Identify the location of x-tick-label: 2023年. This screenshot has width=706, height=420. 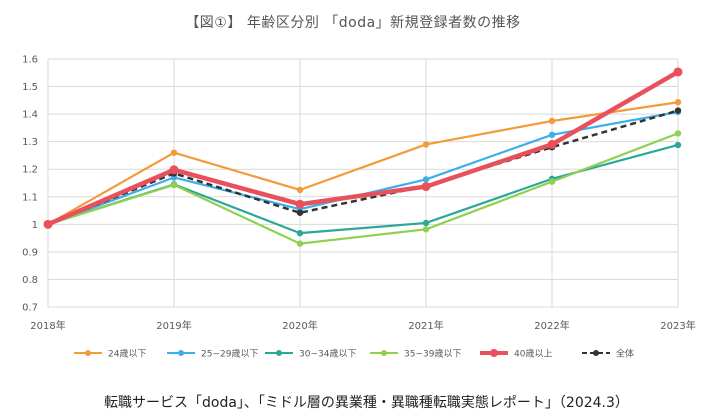
(677, 325).